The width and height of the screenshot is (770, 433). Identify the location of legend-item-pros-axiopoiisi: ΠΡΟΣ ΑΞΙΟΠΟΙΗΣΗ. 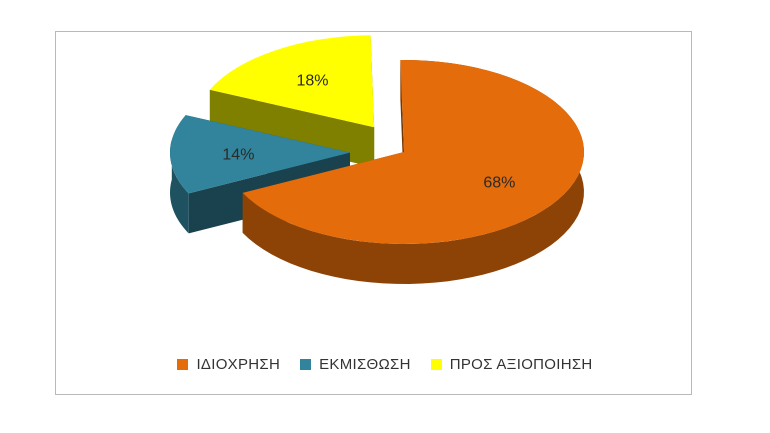
(511, 364).